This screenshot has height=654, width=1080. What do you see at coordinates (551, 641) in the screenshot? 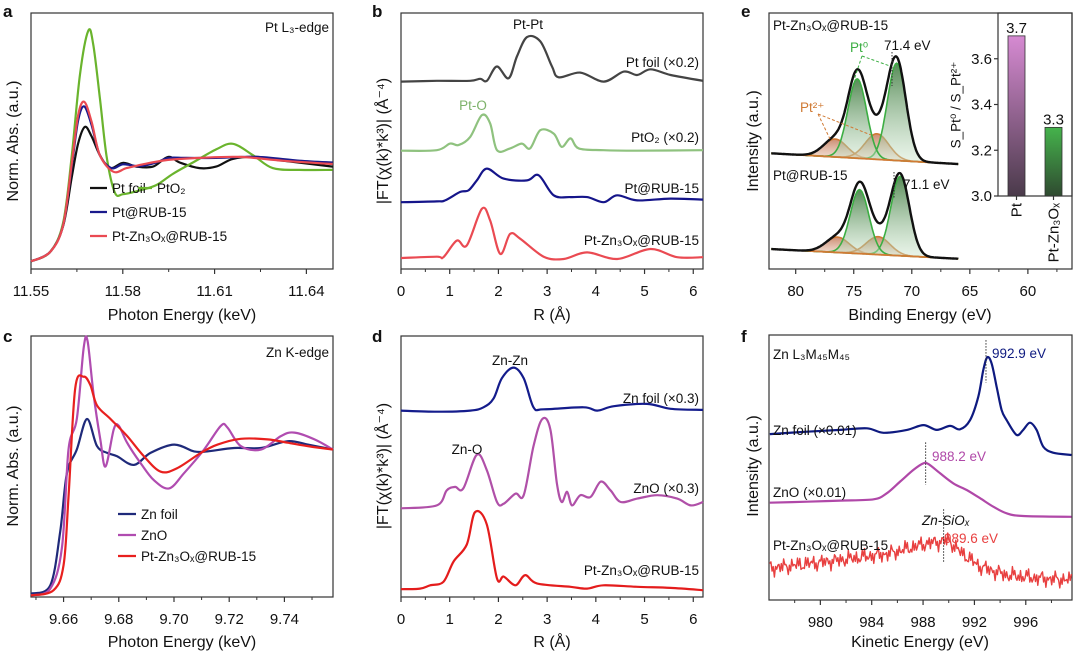
I see `x-axis-title-d: R (Å)` at bounding box center [551, 641].